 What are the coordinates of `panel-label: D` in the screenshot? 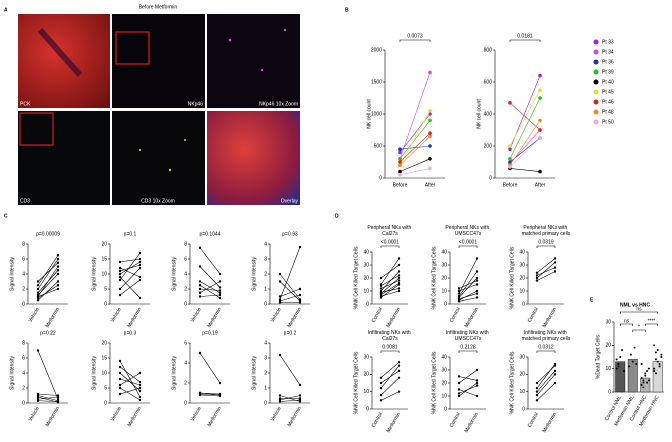 It's located at (337, 216).